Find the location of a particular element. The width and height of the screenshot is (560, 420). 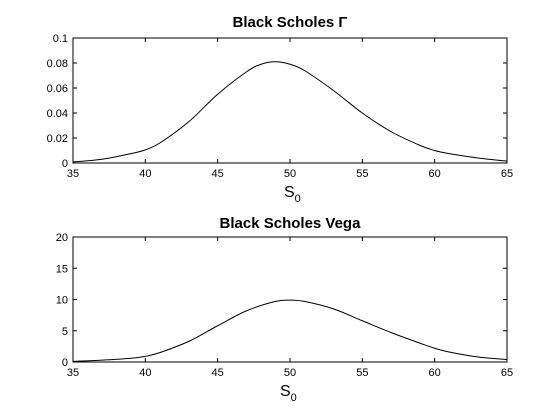

vega-y-tick-label: 0 is located at coordinates (65, 363).